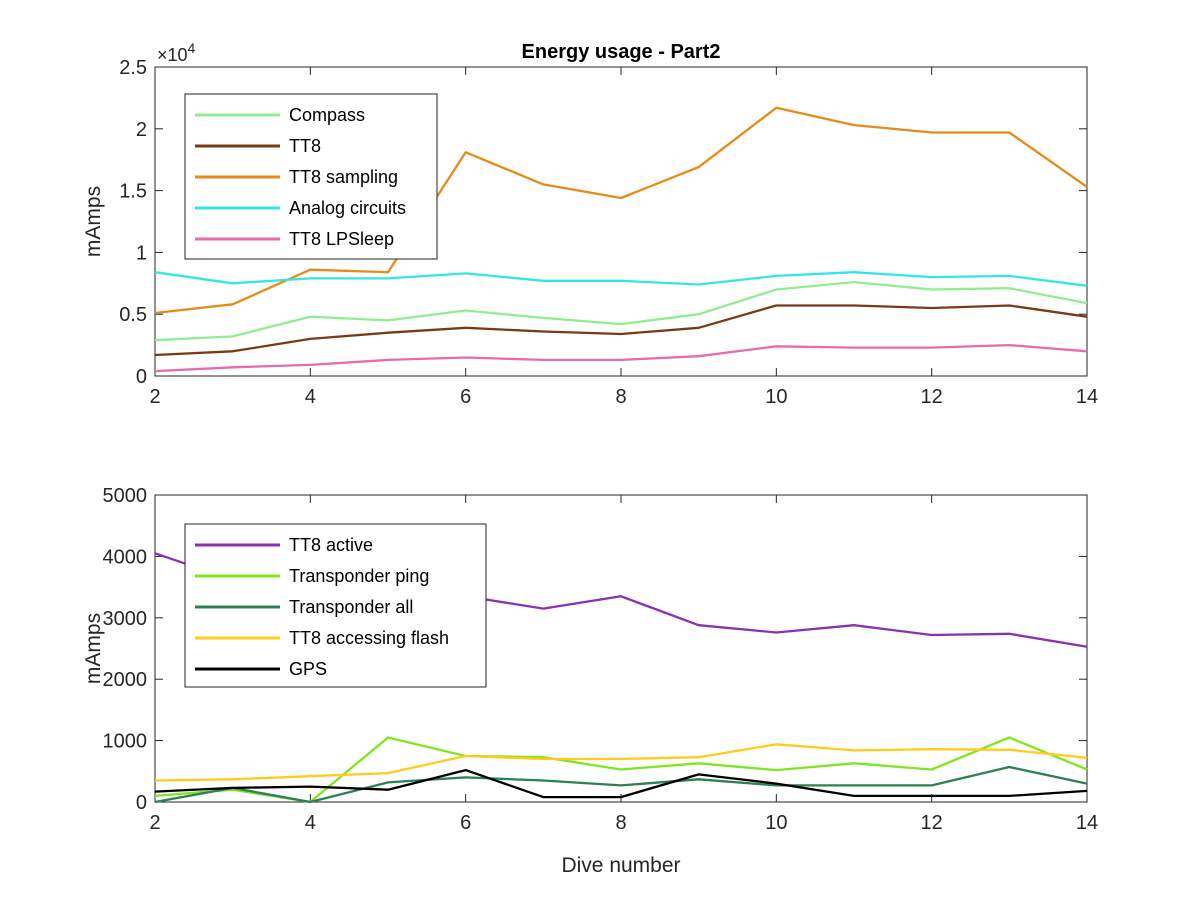  What do you see at coordinates (369, 638) in the screenshot?
I see `legend-entry: TT8 accessing flash` at bounding box center [369, 638].